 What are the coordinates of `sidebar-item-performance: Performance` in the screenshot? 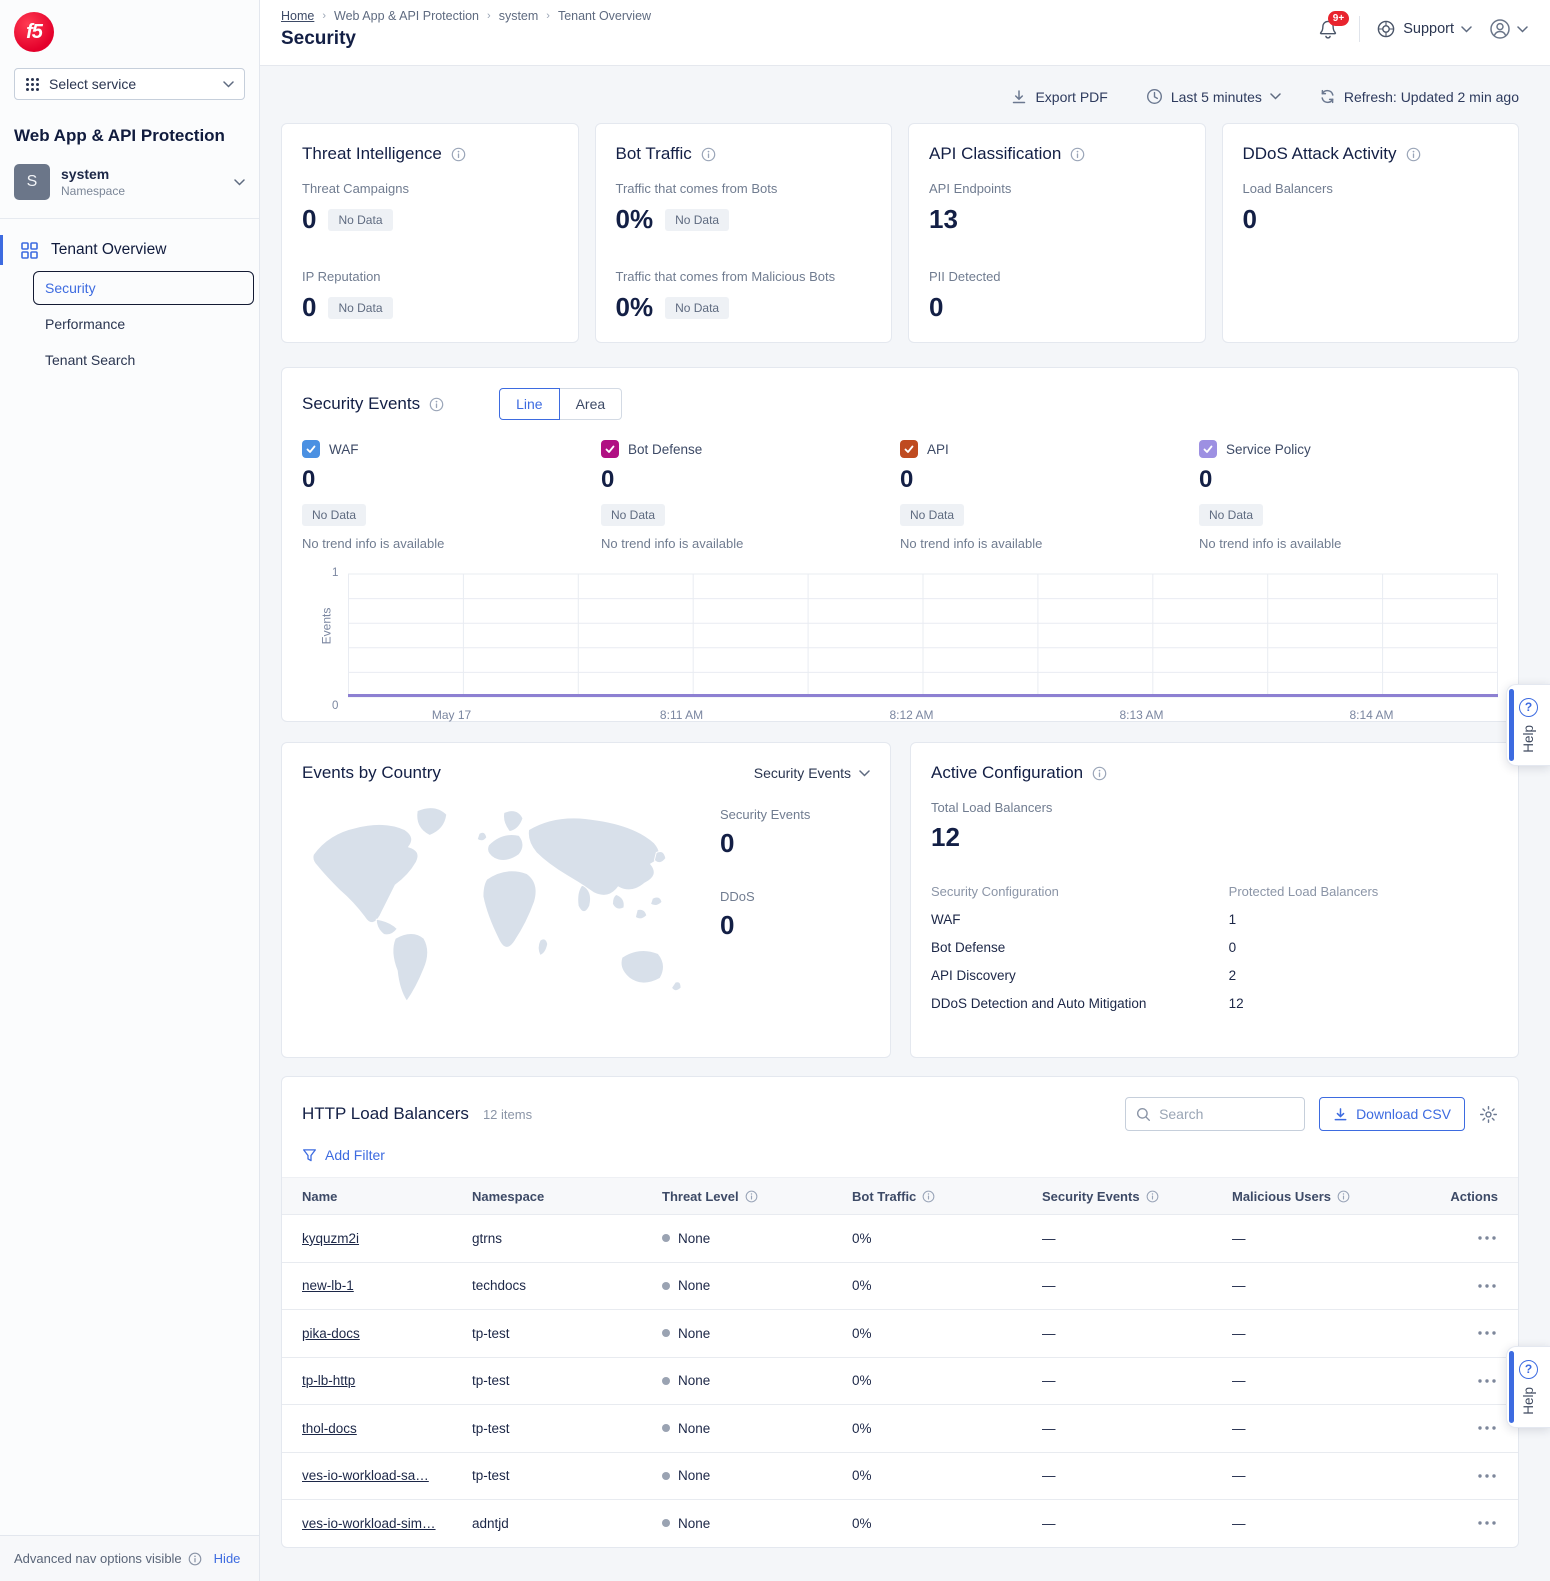 It's located at (85, 324).